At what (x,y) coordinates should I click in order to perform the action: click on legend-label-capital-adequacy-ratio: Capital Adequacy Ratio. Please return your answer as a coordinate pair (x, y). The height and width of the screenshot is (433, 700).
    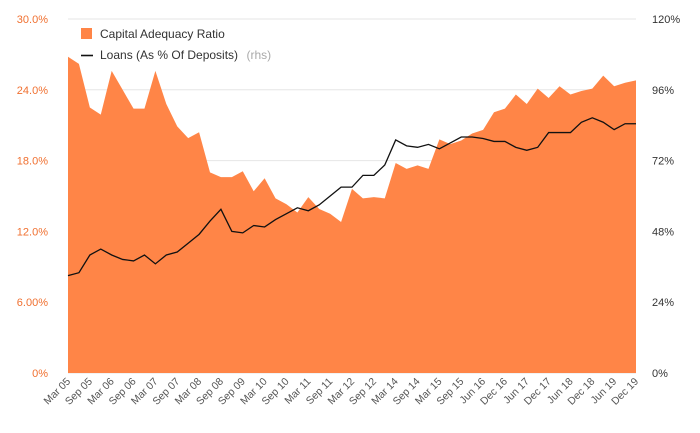
    Looking at the image, I should click on (162, 34).